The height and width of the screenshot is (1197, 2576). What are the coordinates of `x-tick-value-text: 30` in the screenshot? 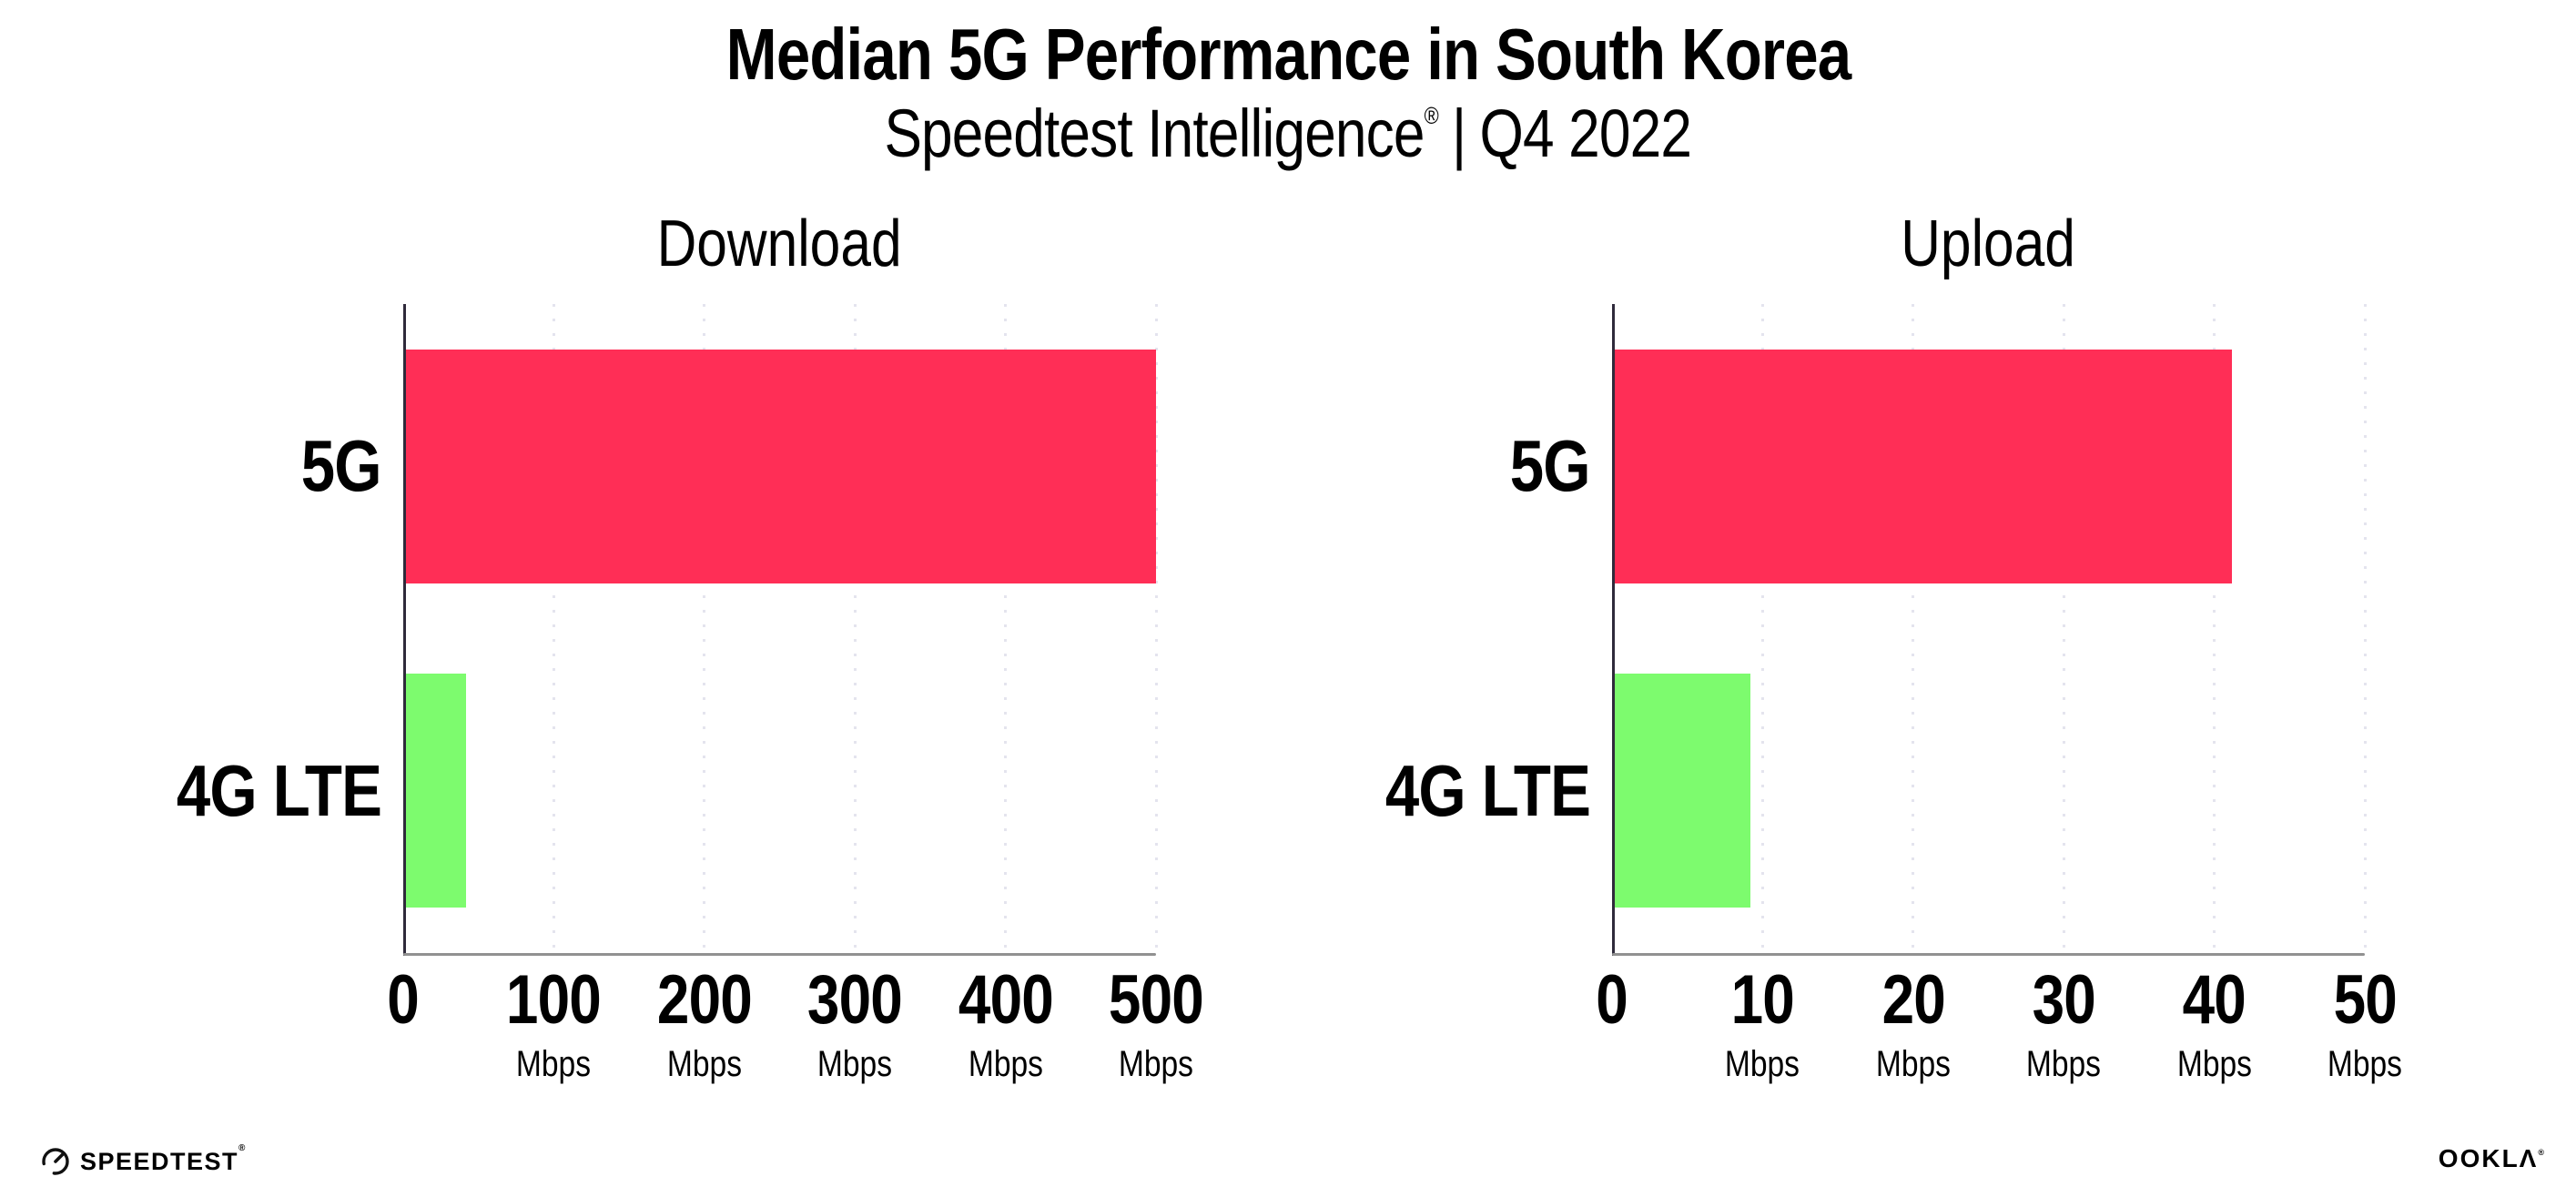 It's located at (2064, 1000).